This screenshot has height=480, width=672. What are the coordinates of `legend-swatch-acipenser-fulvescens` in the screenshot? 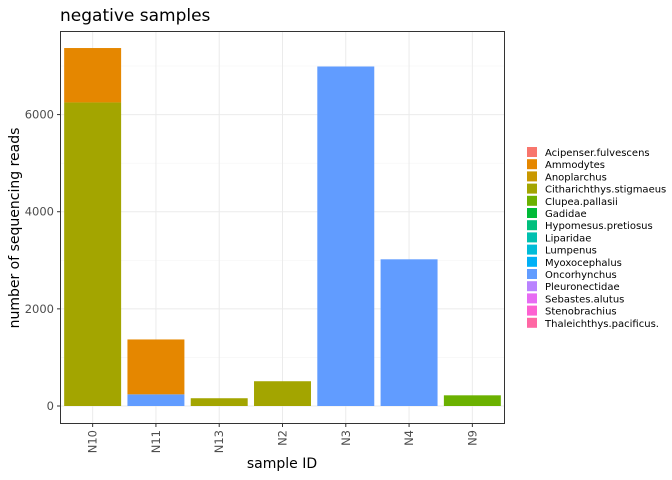 It's located at (532, 152).